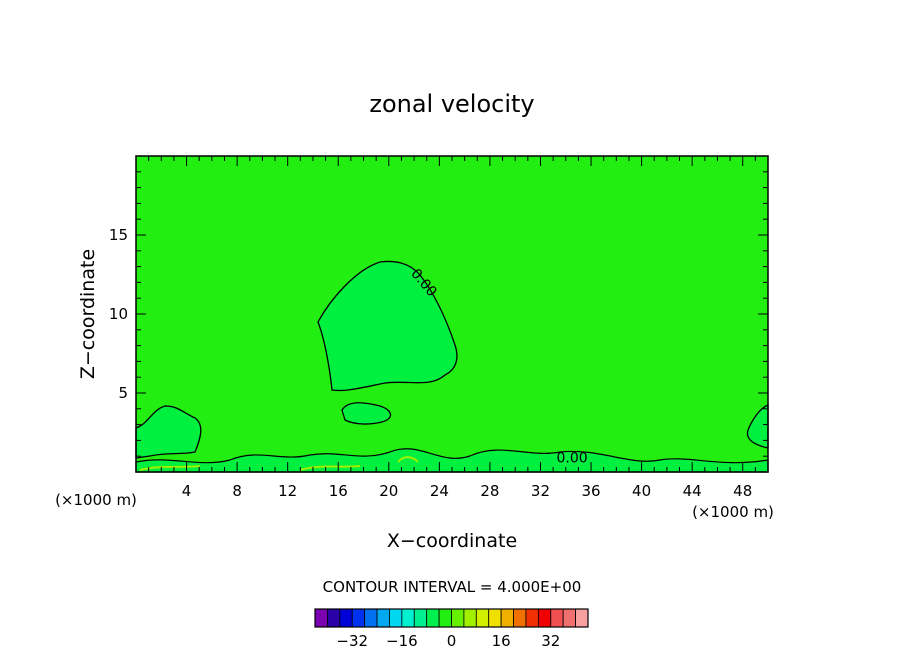 The height and width of the screenshot is (654, 904). What do you see at coordinates (501, 641) in the screenshot?
I see `colorbar-tick-label: 16` at bounding box center [501, 641].